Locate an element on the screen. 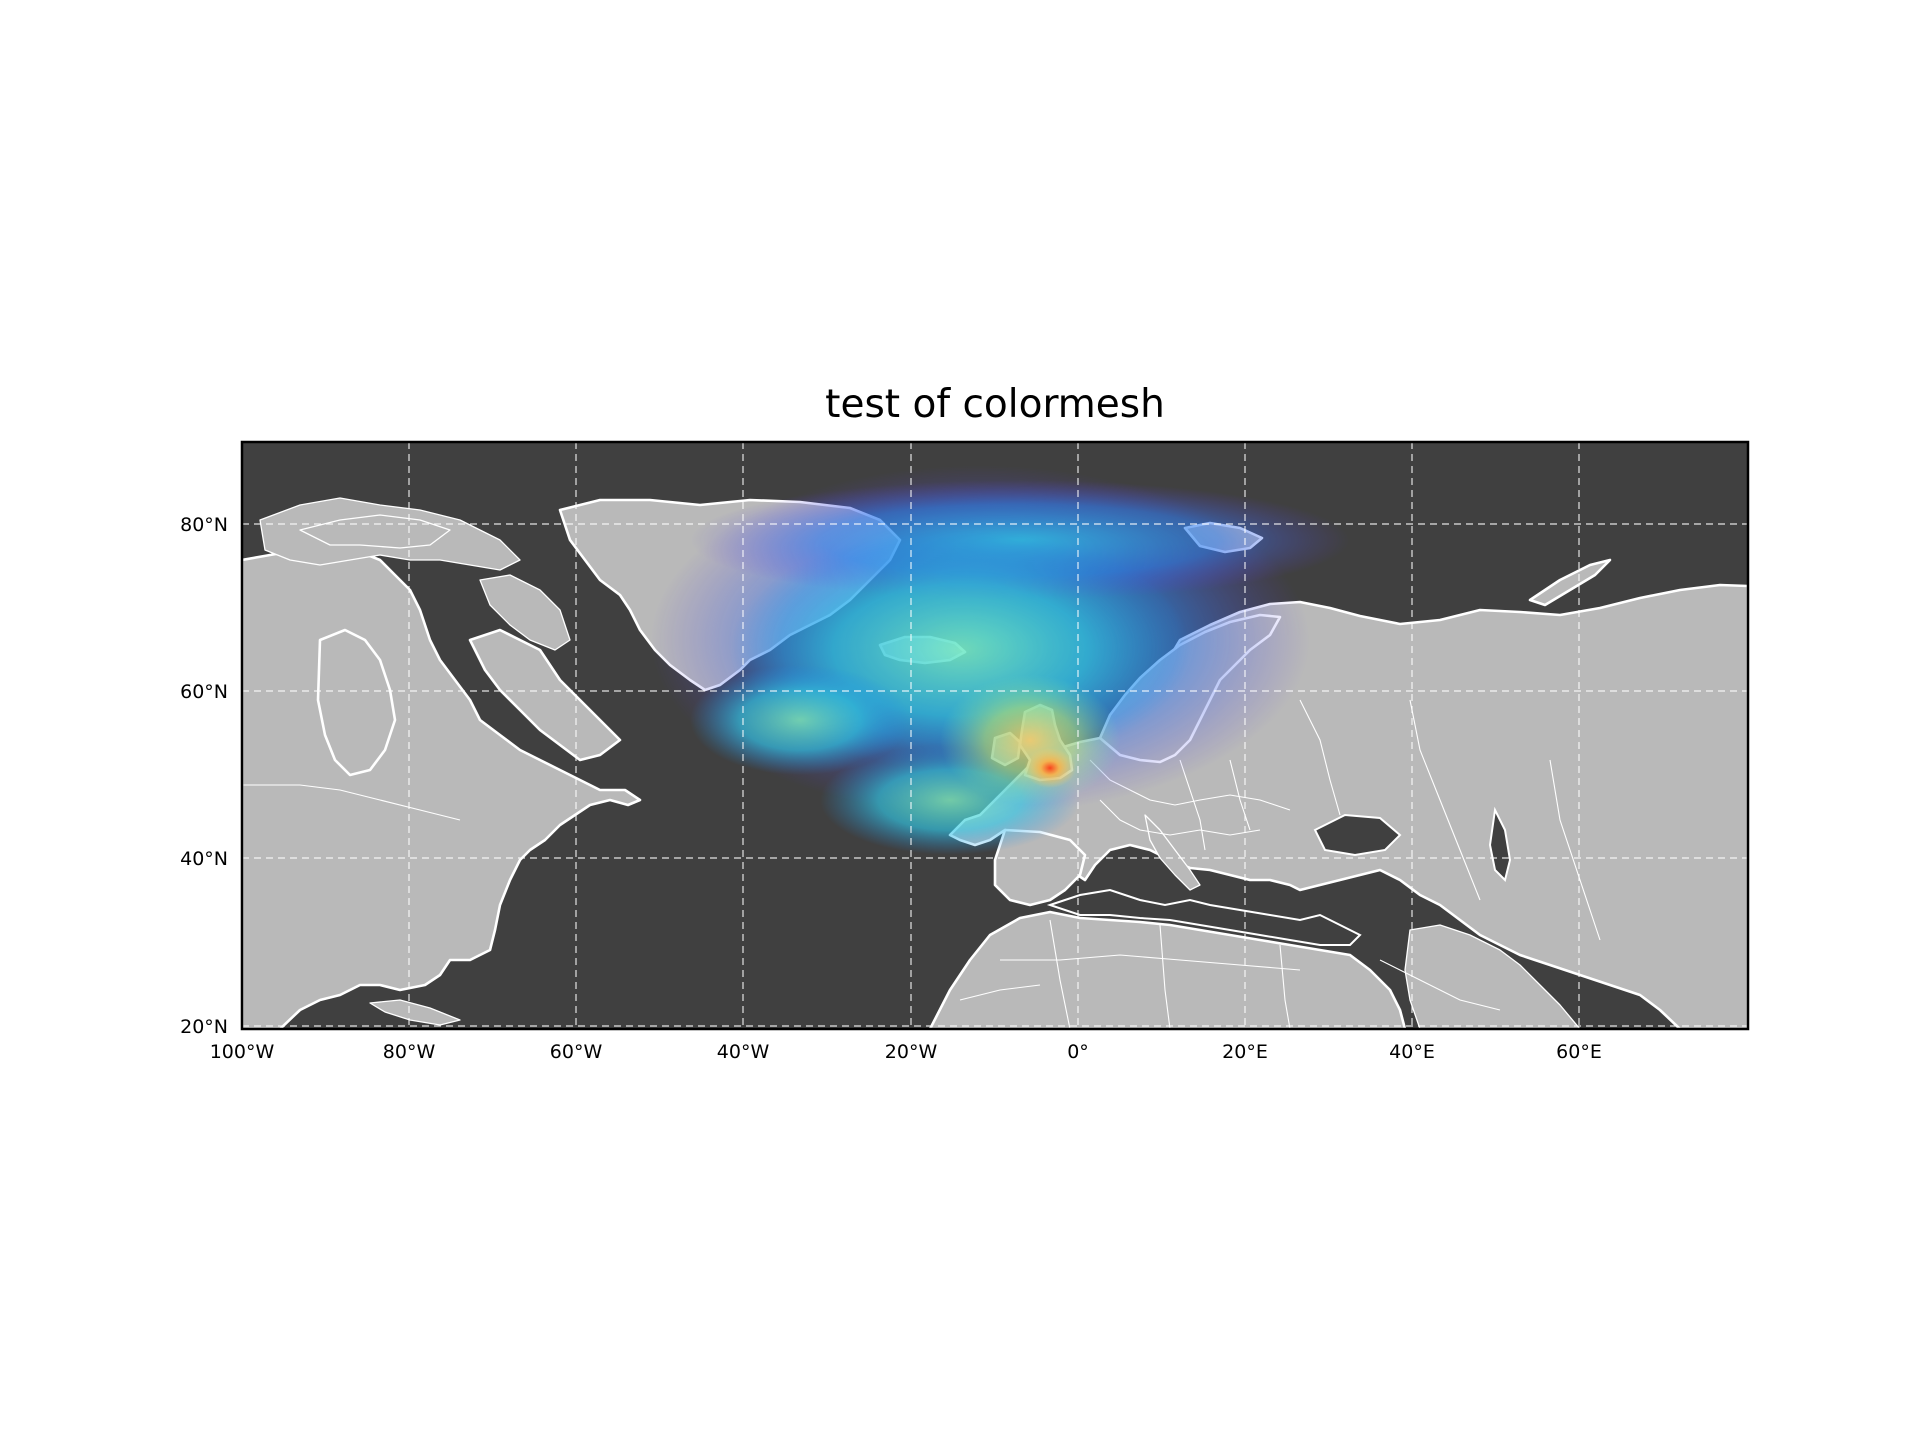  y-tick-label-60n: 60°N is located at coordinates (204, 692).